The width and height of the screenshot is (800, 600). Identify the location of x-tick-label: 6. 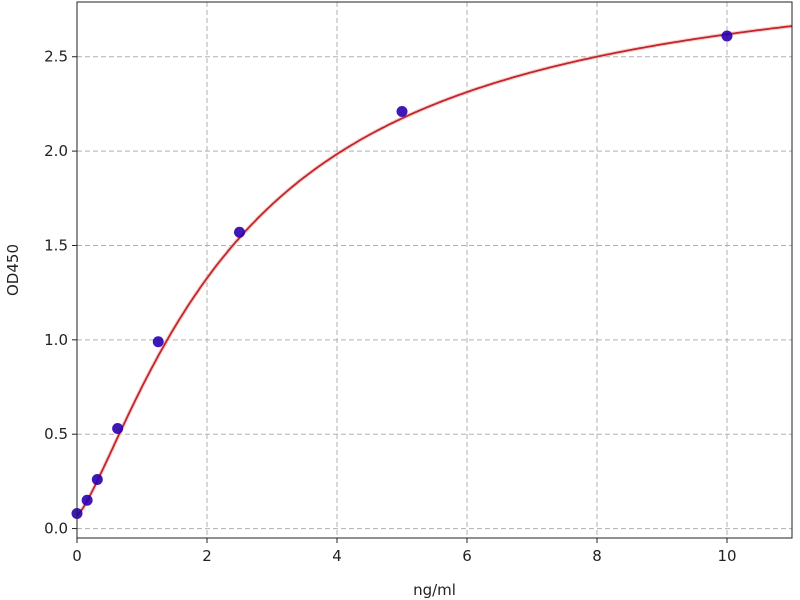
(467, 556).